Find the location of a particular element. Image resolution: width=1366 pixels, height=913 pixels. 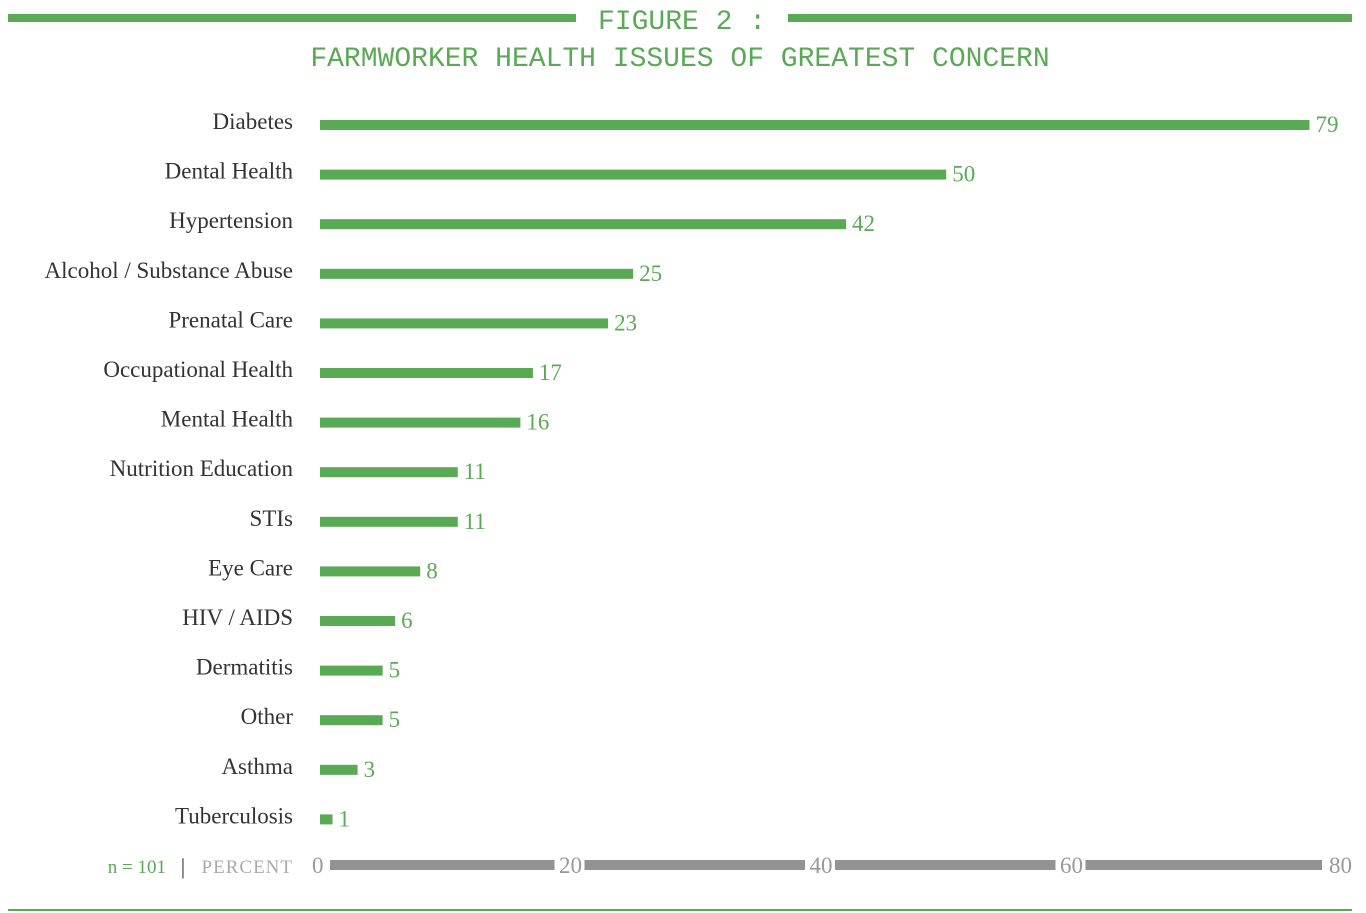

value-label: 3 is located at coordinates (370, 769).